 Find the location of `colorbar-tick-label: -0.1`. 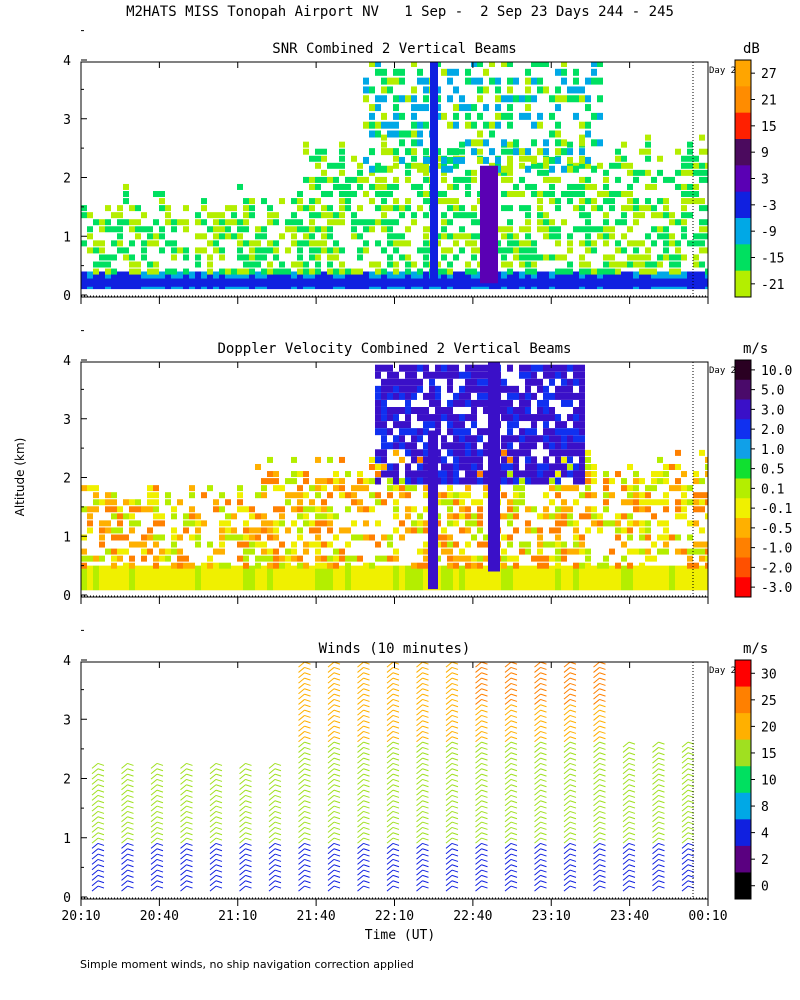

colorbar-tick-label: -0.1 is located at coordinates (776, 509).